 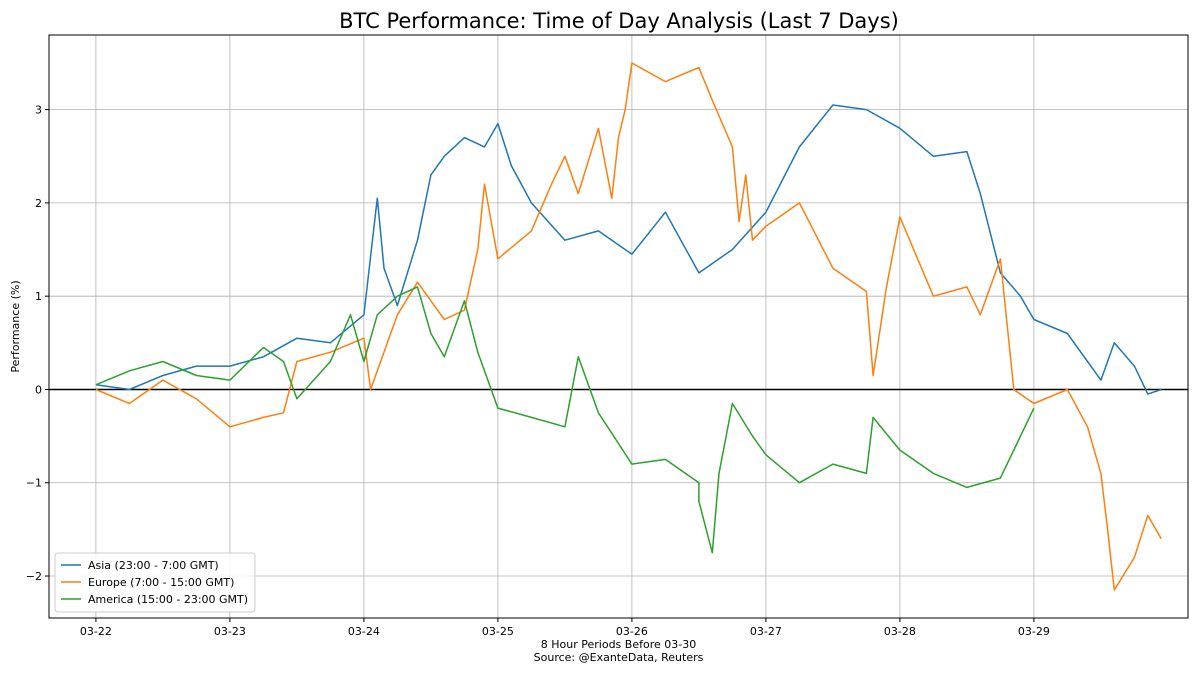 I want to click on y-tick-label-5: 3, so click(x=38, y=110).